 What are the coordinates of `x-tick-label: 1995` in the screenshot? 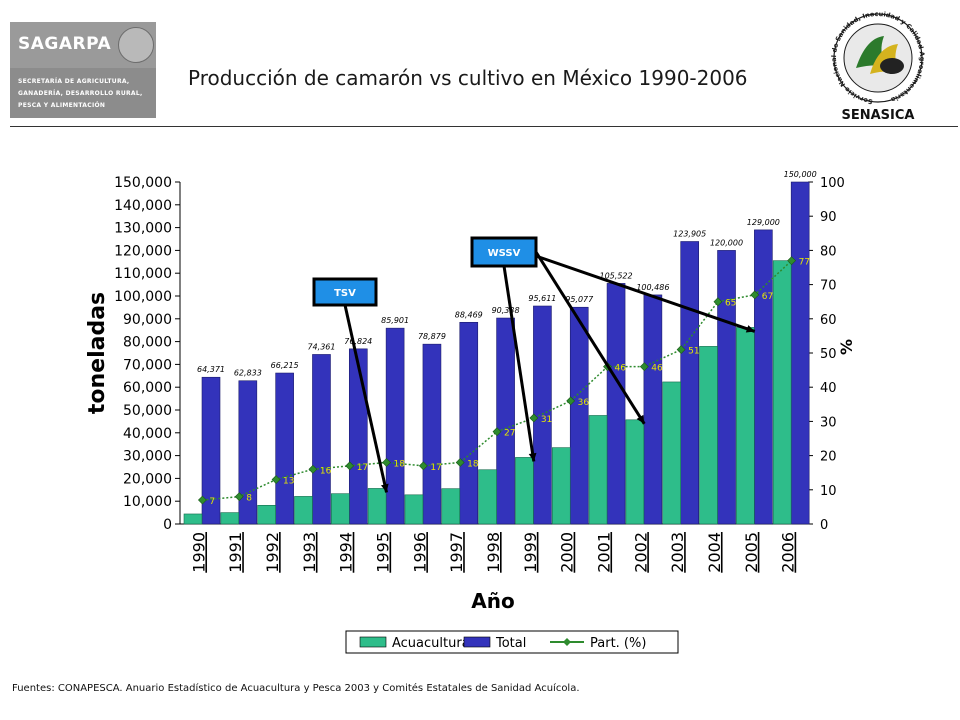 It's located at (383, 552).